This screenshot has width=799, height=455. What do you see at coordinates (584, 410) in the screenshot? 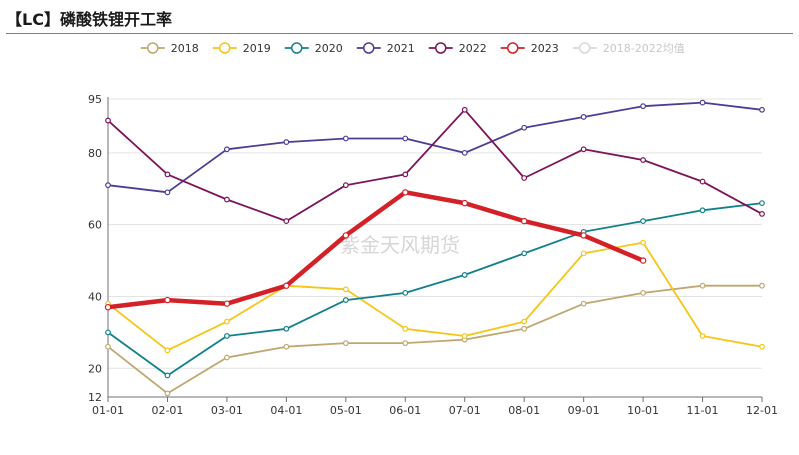
I see `x-tick-label-09-01: 09-01` at bounding box center [584, 410].